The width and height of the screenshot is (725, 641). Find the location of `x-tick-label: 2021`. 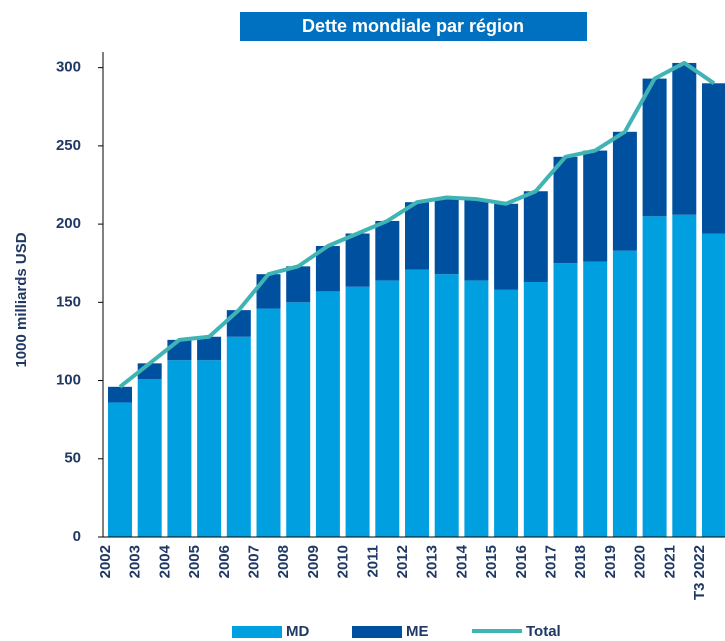

x-tick-label: 2021 is located at coordinates (669, 561).